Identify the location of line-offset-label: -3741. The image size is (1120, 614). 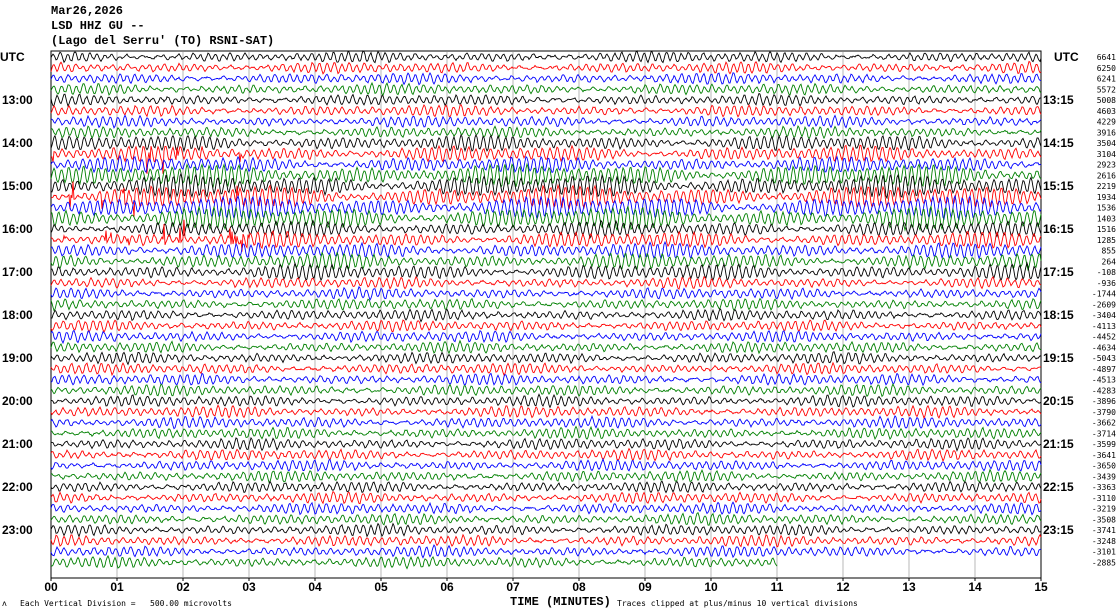
(1104, 530).